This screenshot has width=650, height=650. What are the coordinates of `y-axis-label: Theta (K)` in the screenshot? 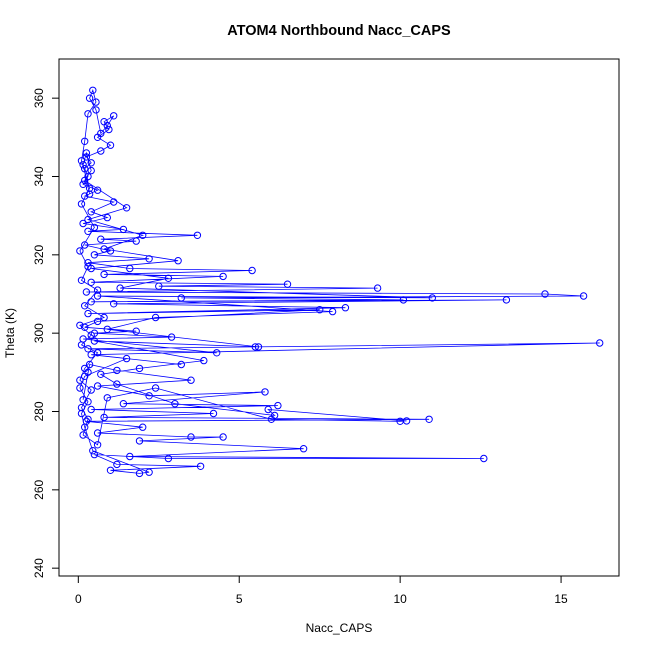 It's located at (10, 333).